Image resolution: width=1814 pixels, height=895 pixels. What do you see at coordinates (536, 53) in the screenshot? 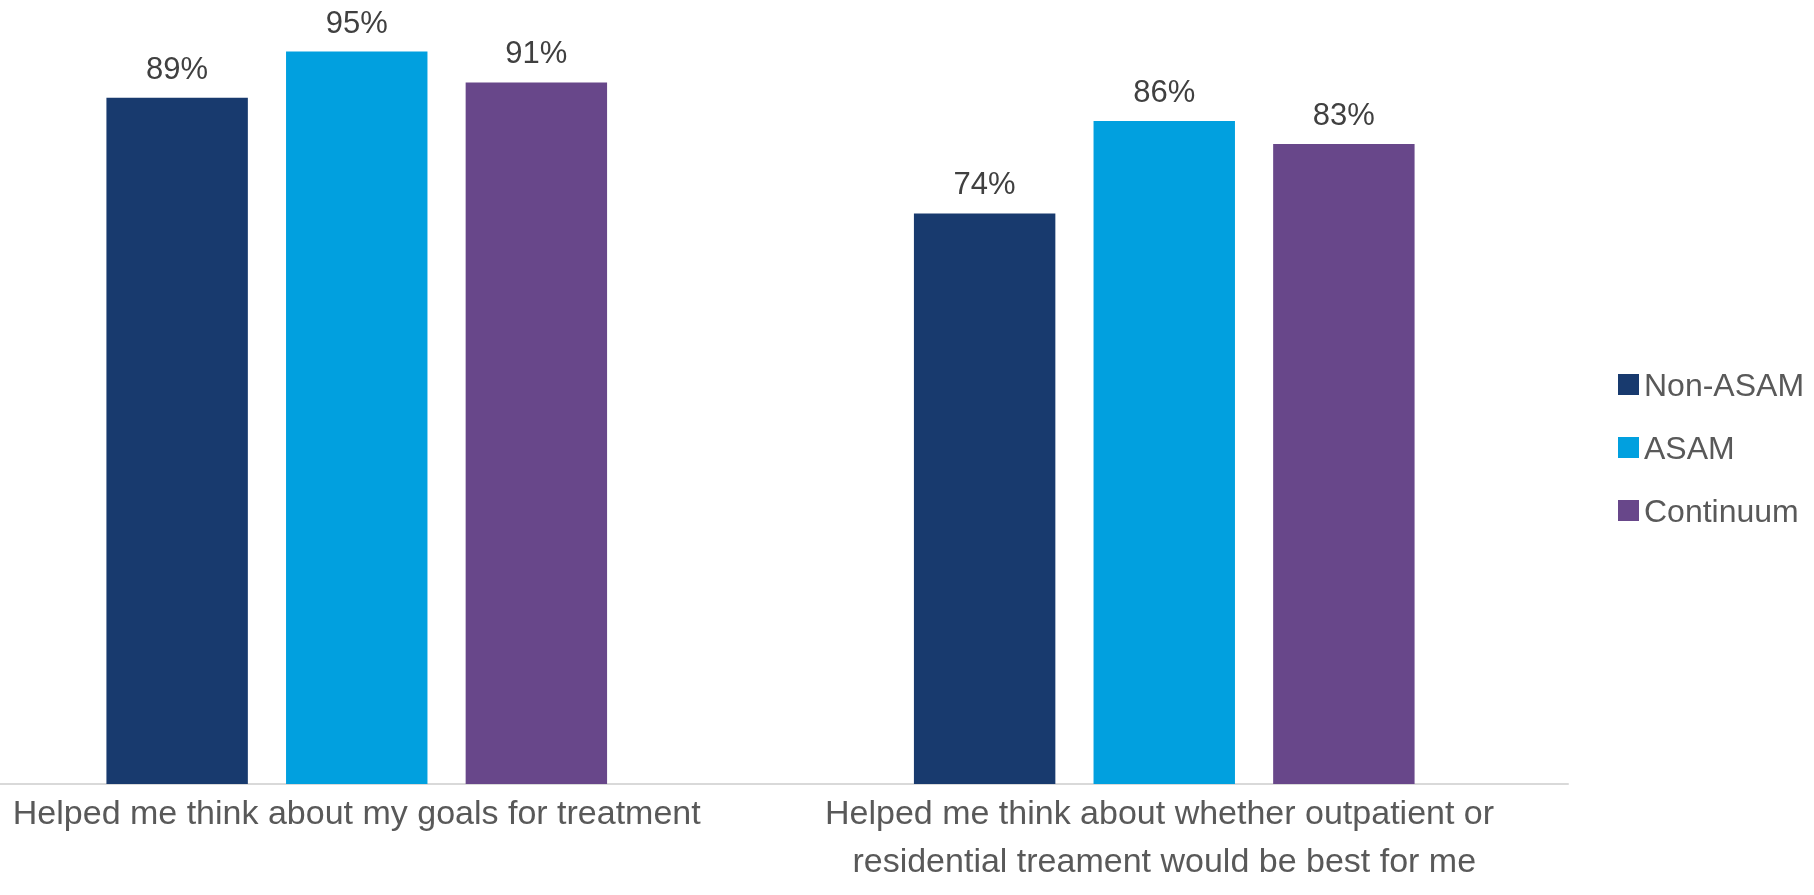
I see `data-label: 91%` at bounding box center [536, 53].